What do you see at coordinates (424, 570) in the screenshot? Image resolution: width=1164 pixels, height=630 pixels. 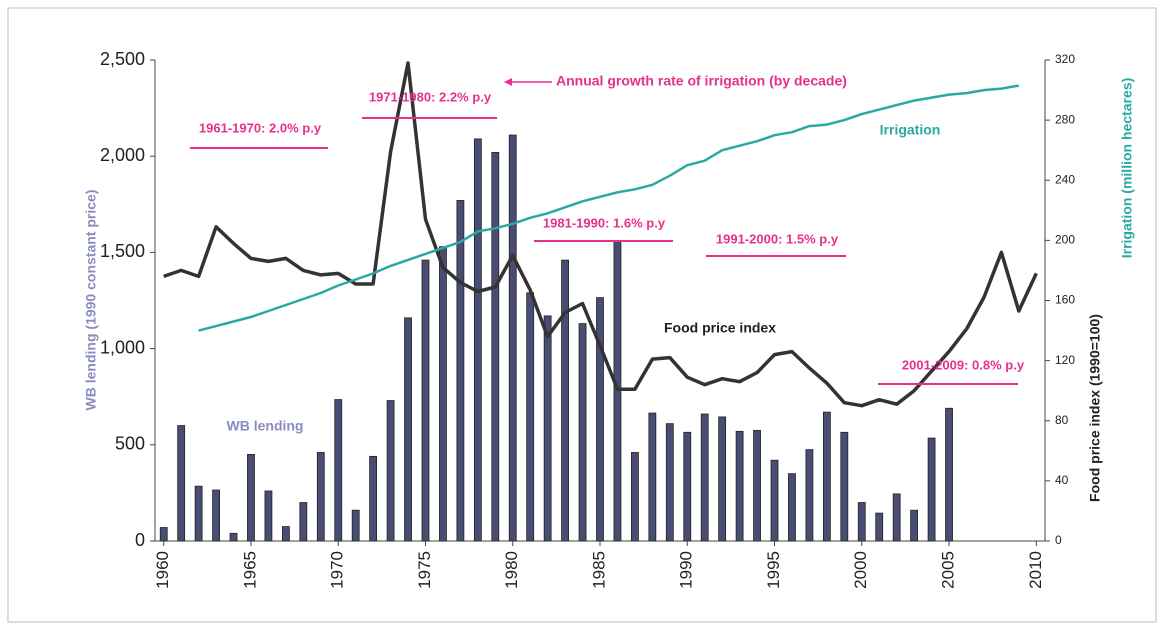 I see `x-tick-label: 1975` at bounding box center [424, 570].